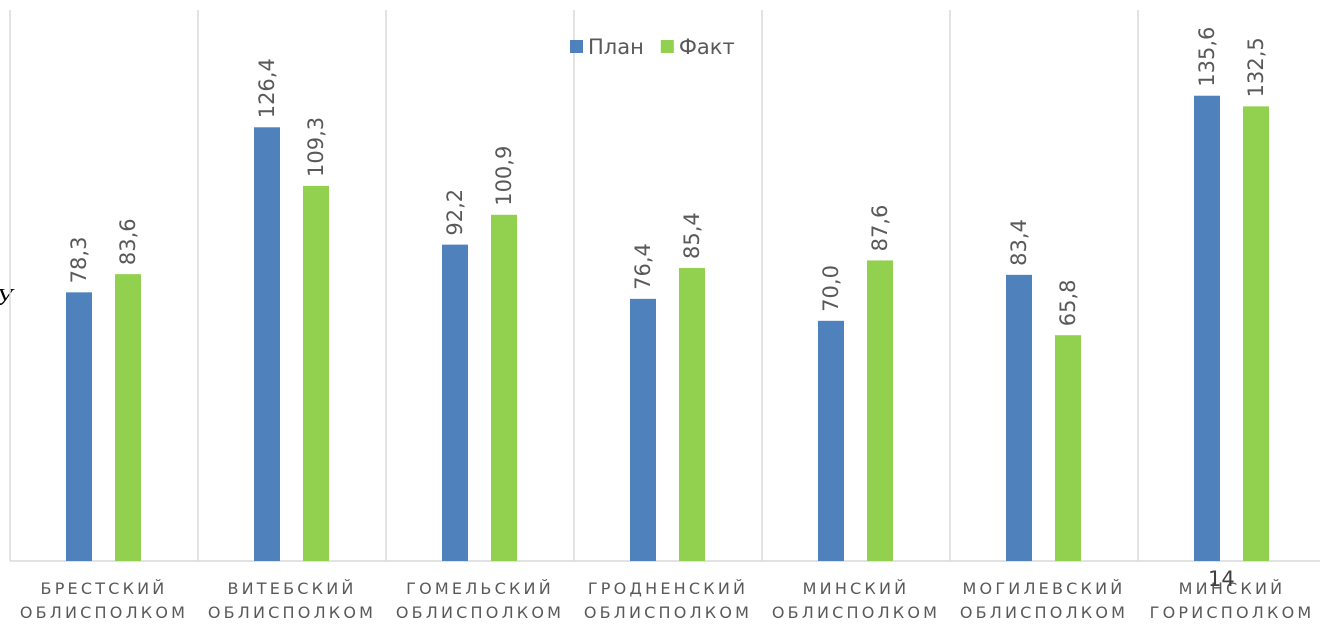  I want to click on legend-label: Факт, so click(707, 47).